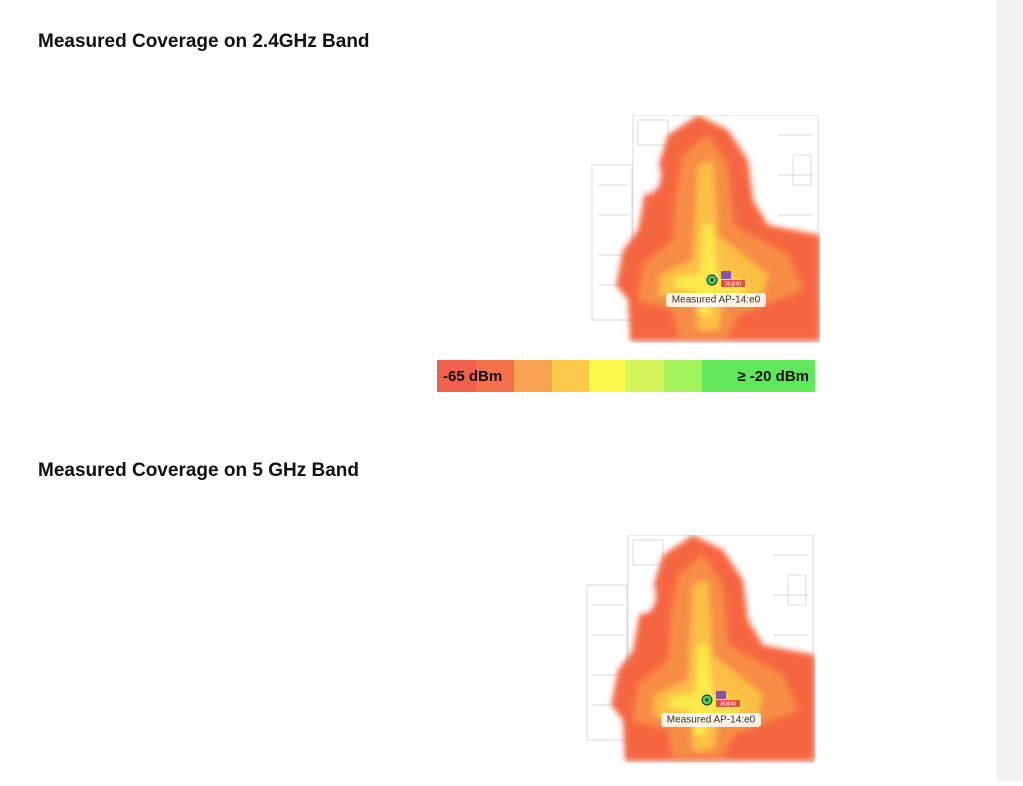 The image size is (1023, 786). I want to click on legend: -65 dBm ≥ -20 dBm, so click(626, 376).